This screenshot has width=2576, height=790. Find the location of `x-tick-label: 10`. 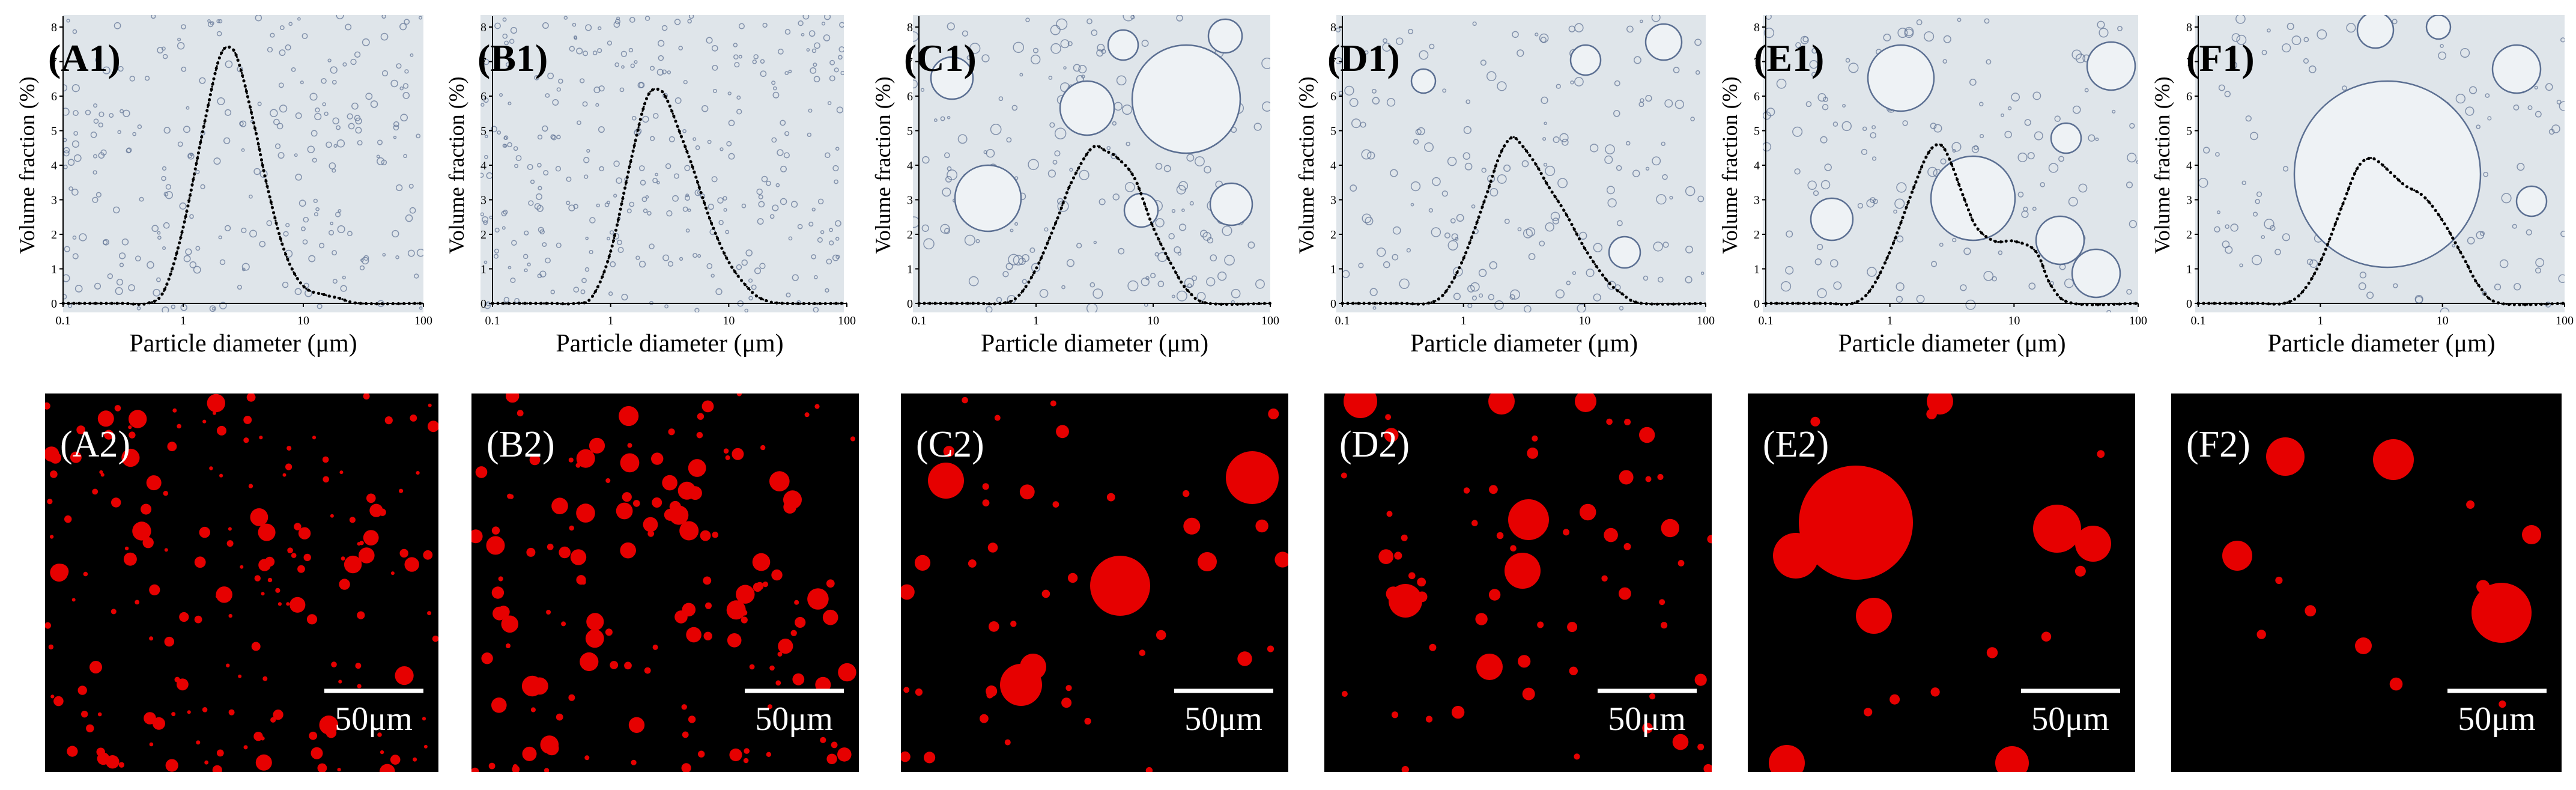

x-tick-label: 10 is located at coordinates (729, 320).